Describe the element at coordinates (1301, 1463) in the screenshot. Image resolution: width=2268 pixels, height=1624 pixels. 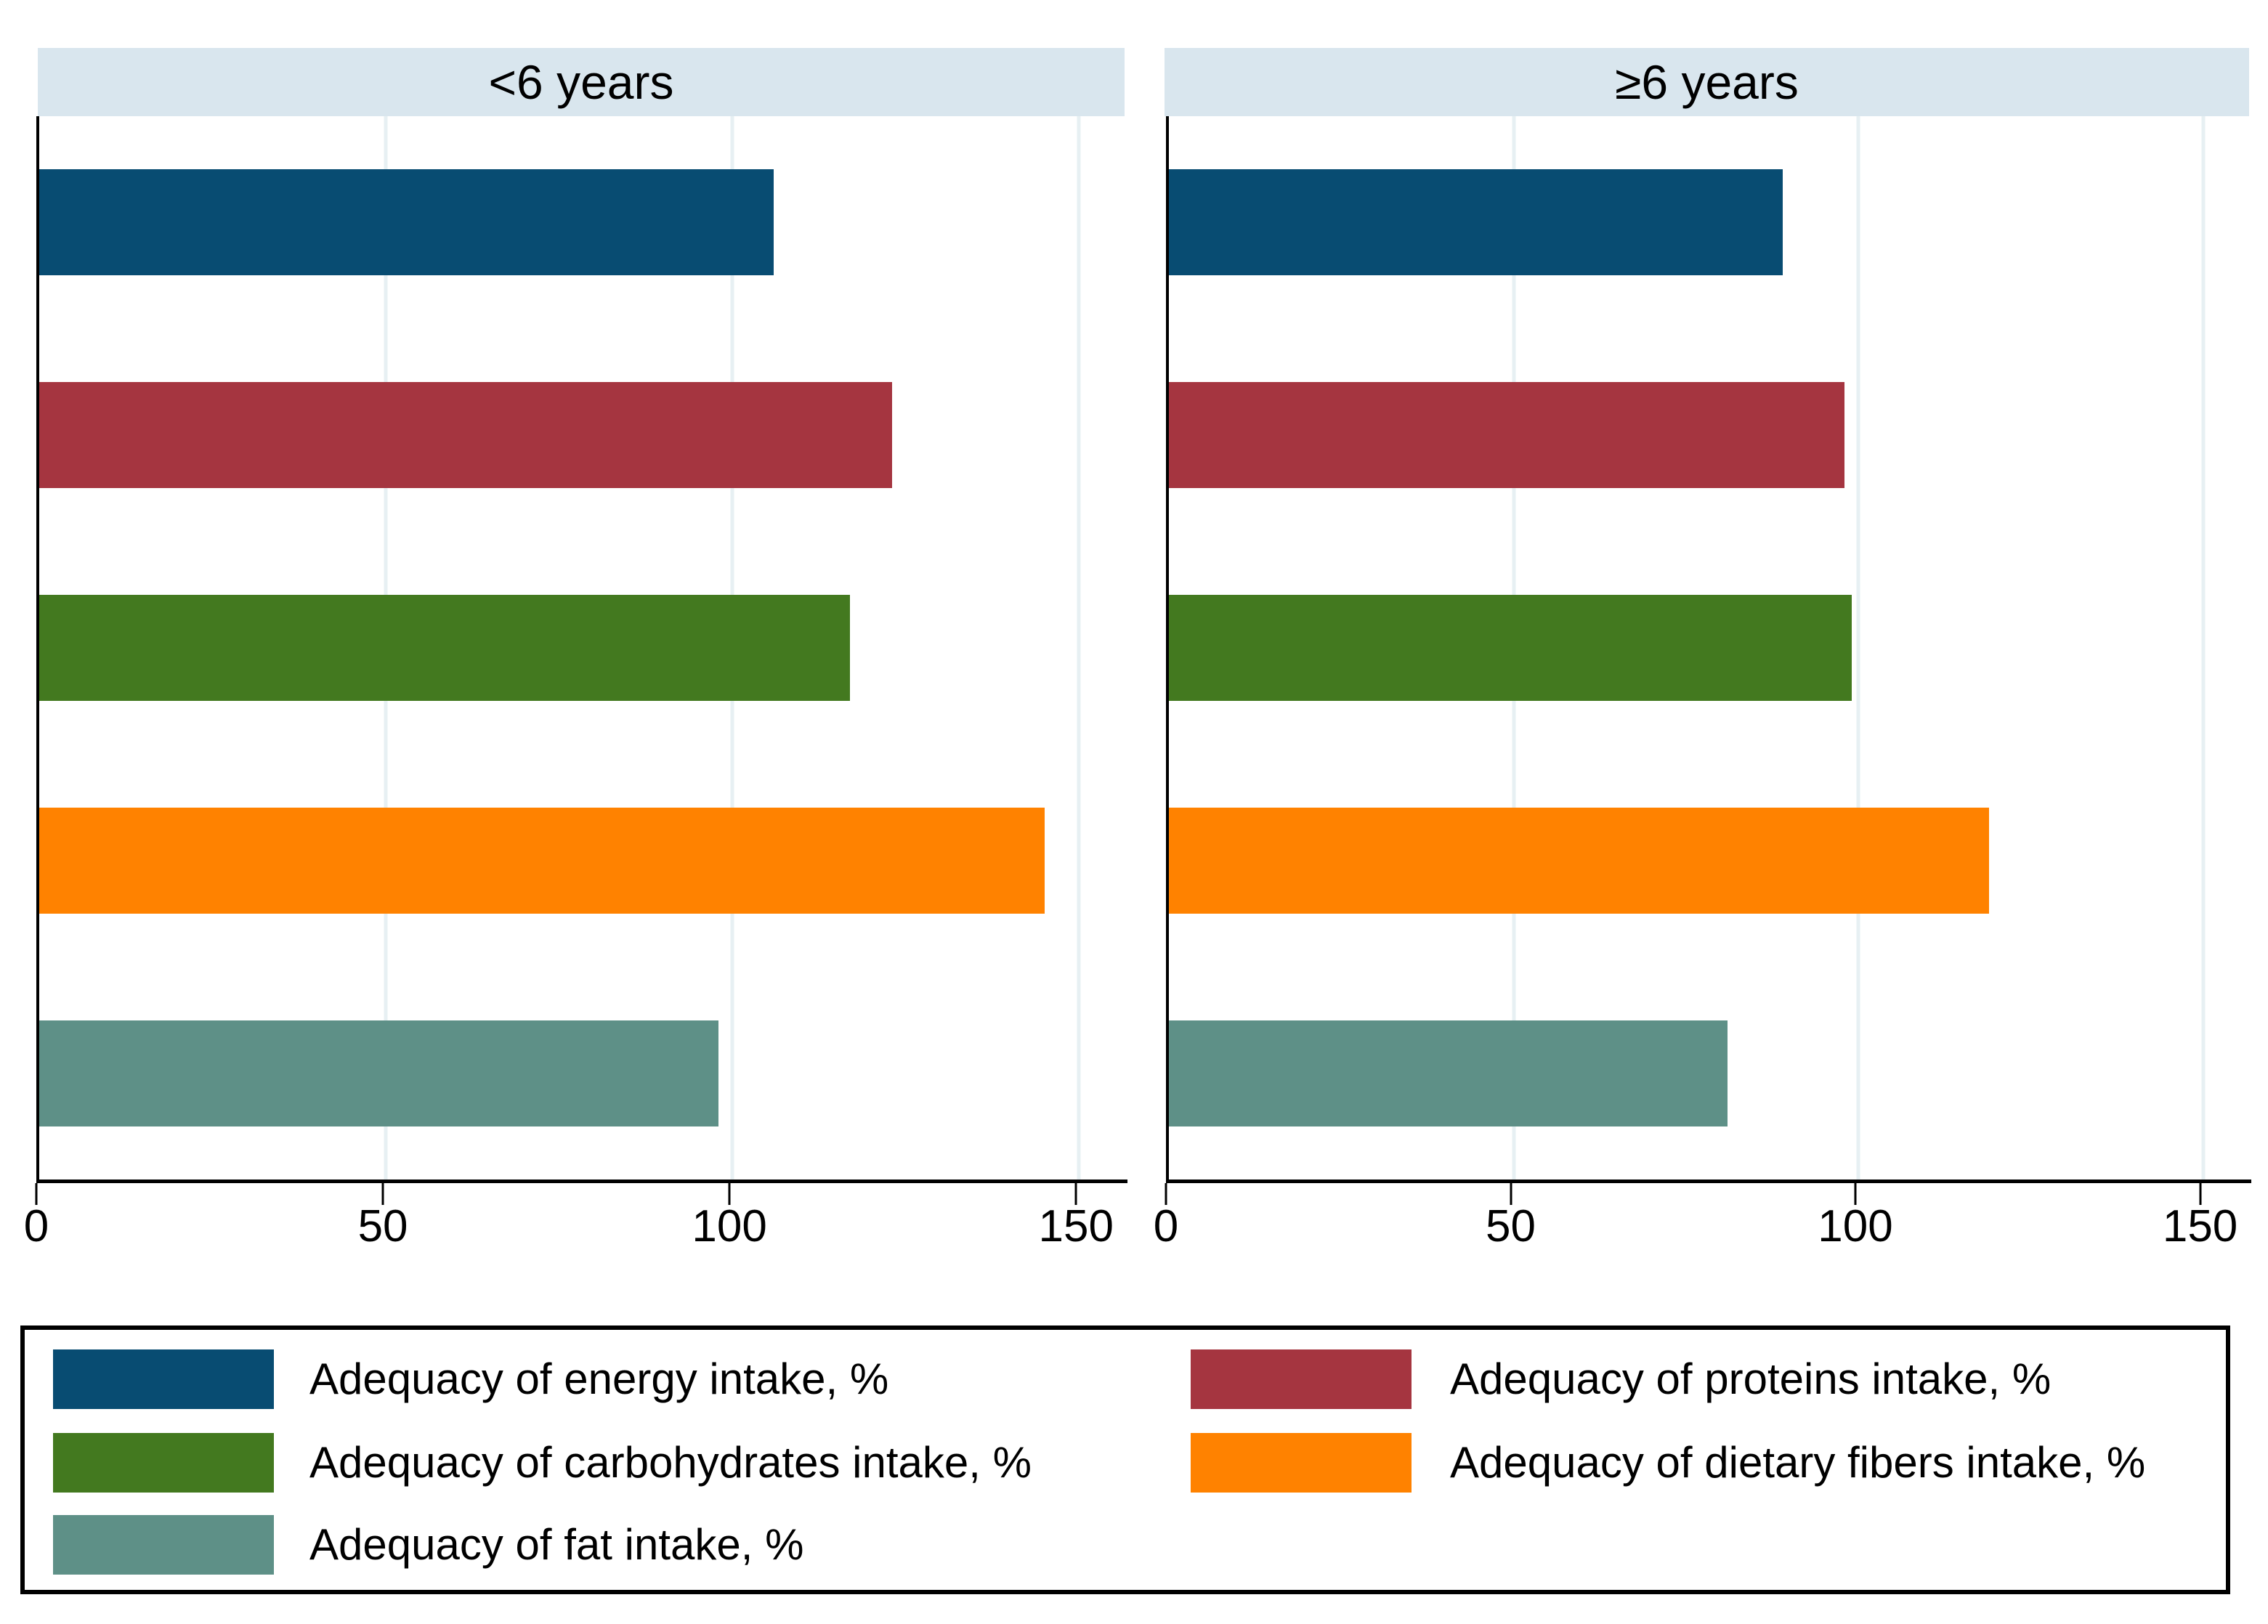
I see `legend-swatch-series3` at that location.